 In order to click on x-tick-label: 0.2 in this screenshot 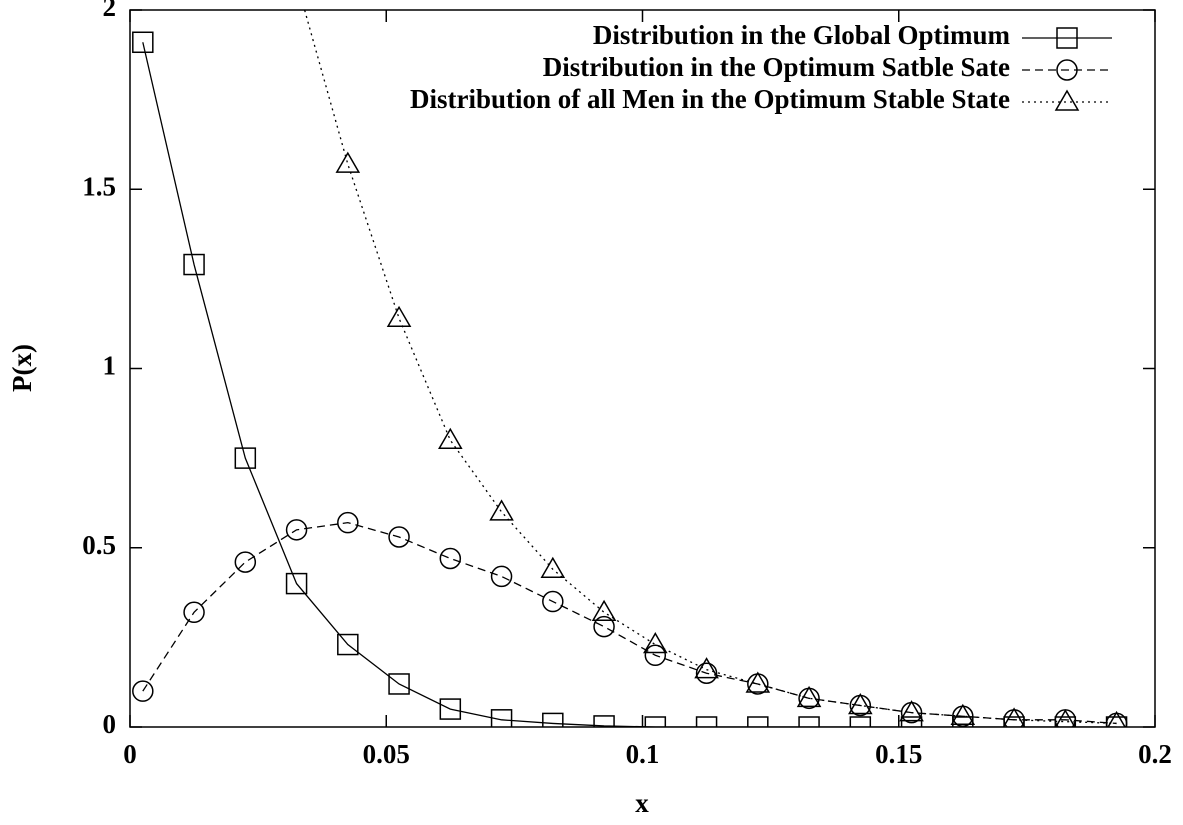, I will do `click(1155, 754)`.